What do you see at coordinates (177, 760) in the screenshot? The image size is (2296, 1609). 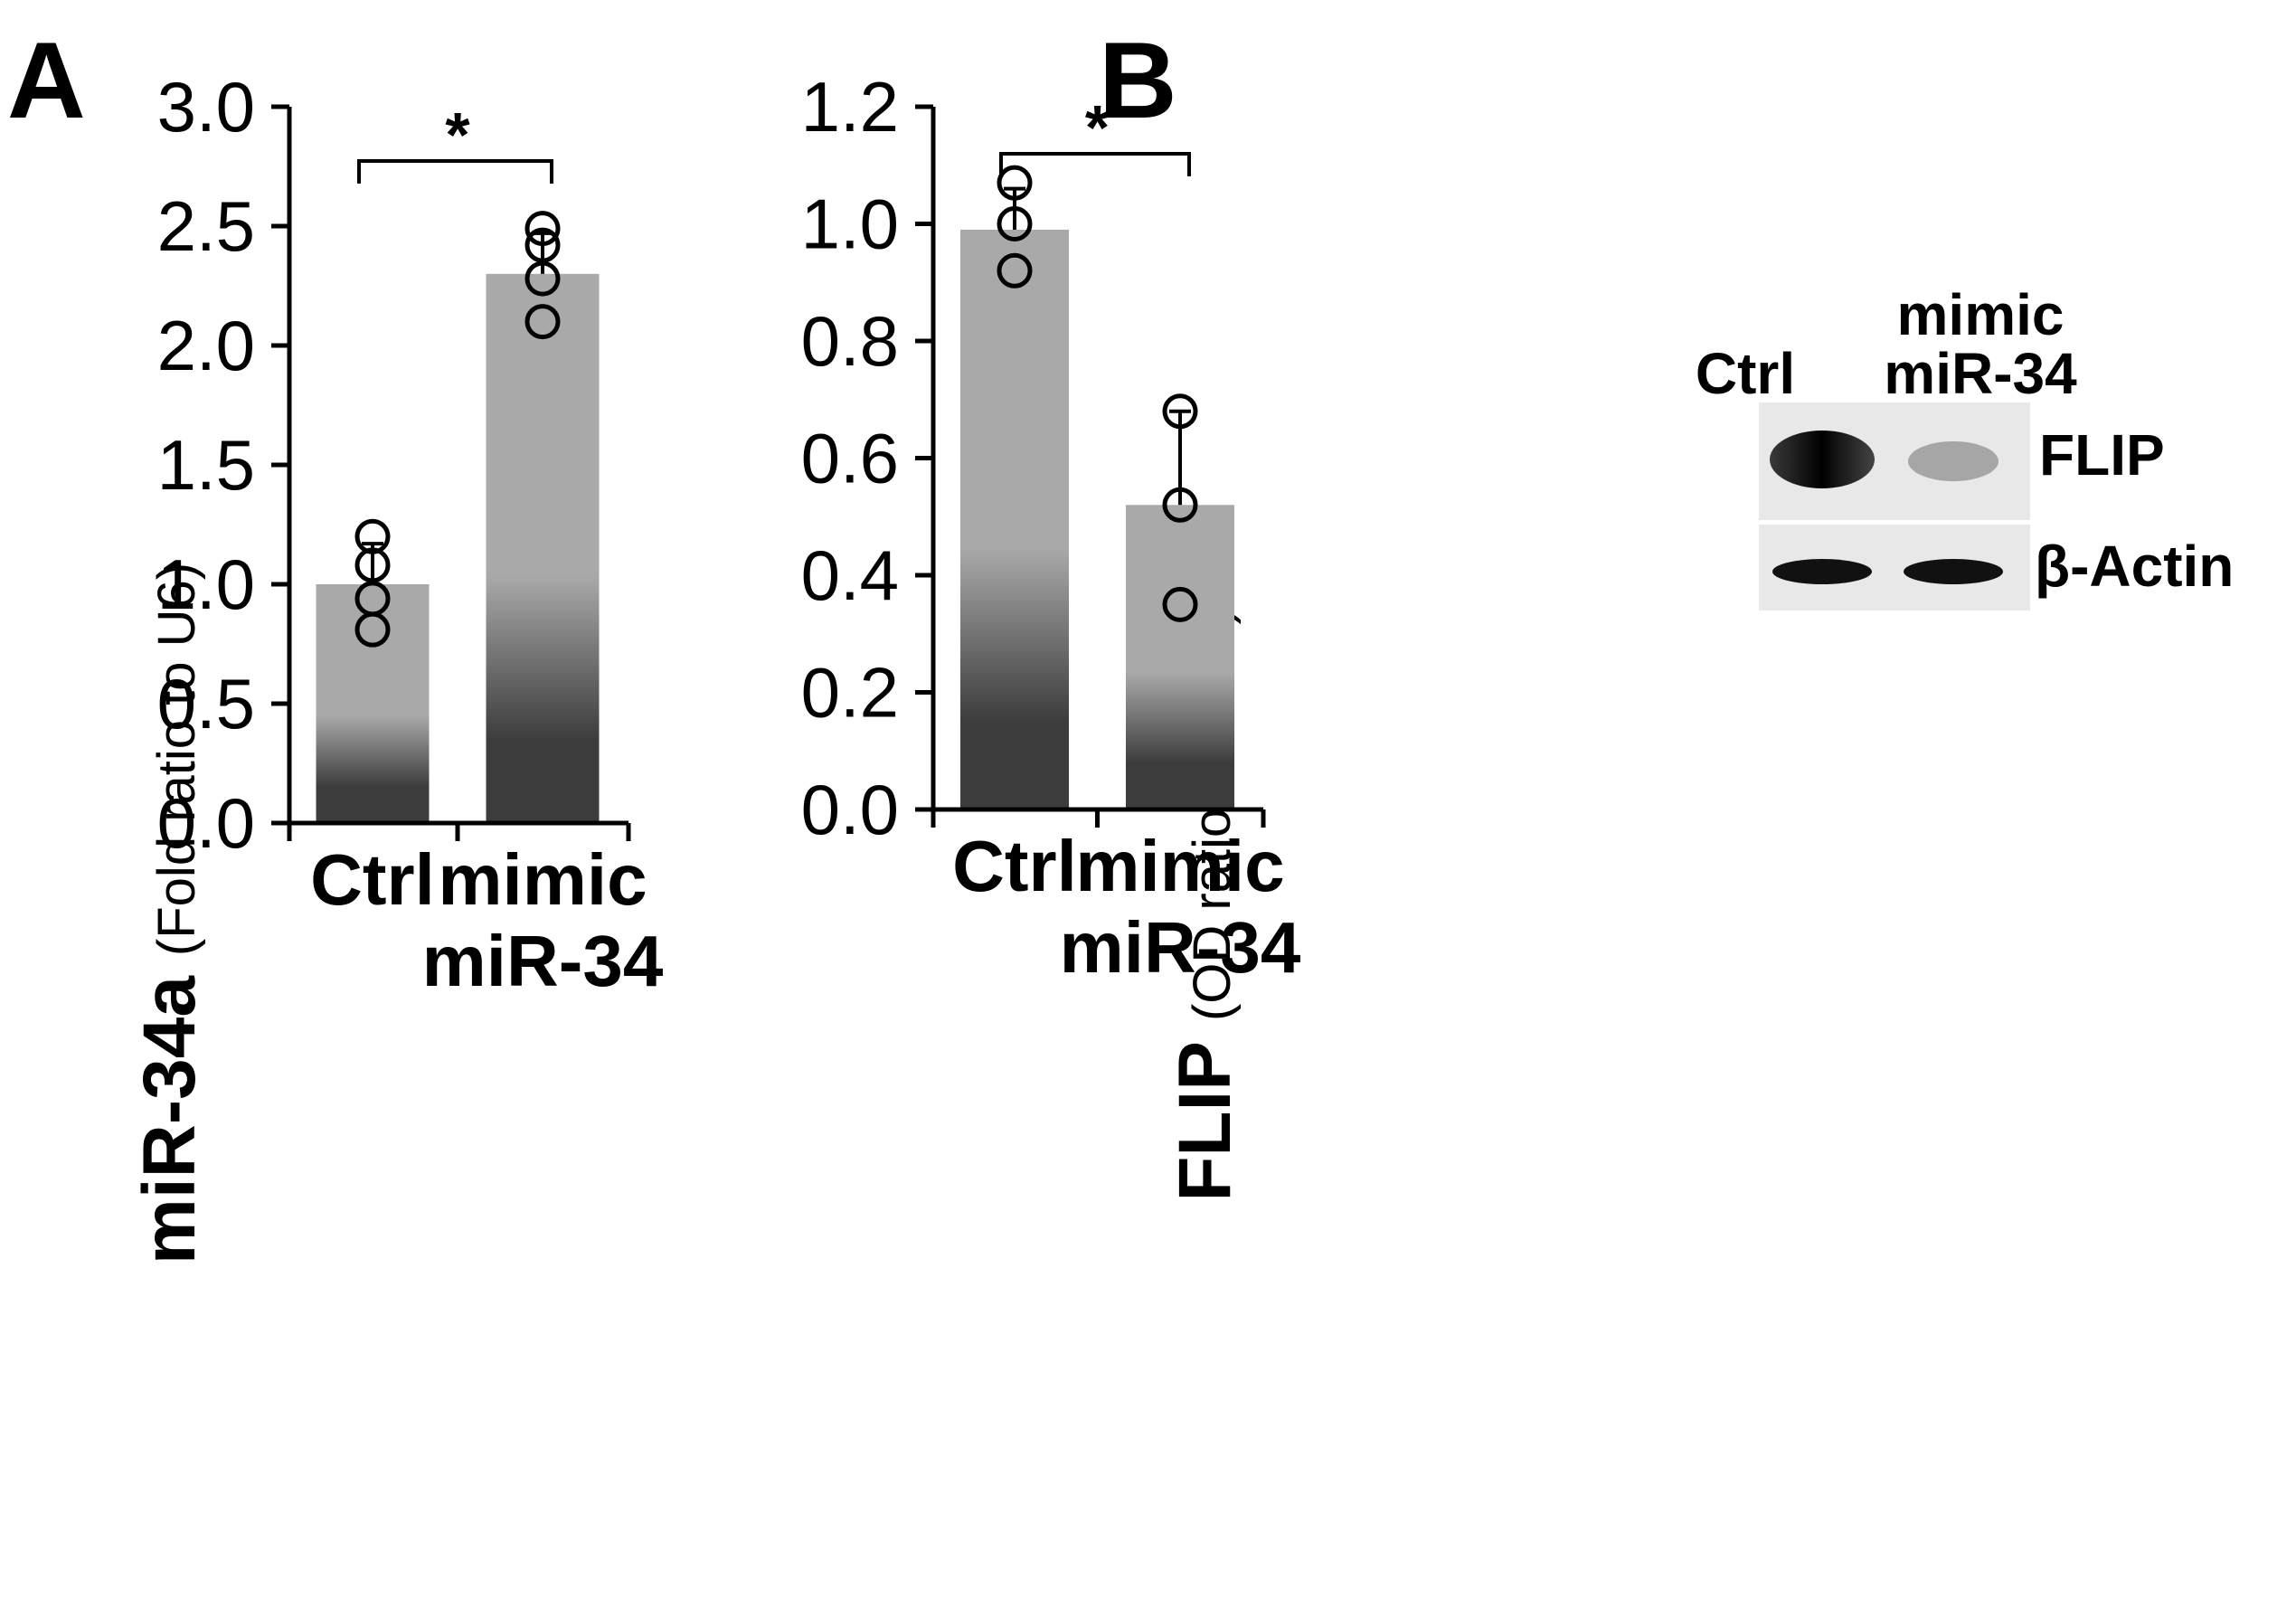 I see `y-axis-label-a-sub: (Fold ratio to U6)` at bounding box center [177, 760].